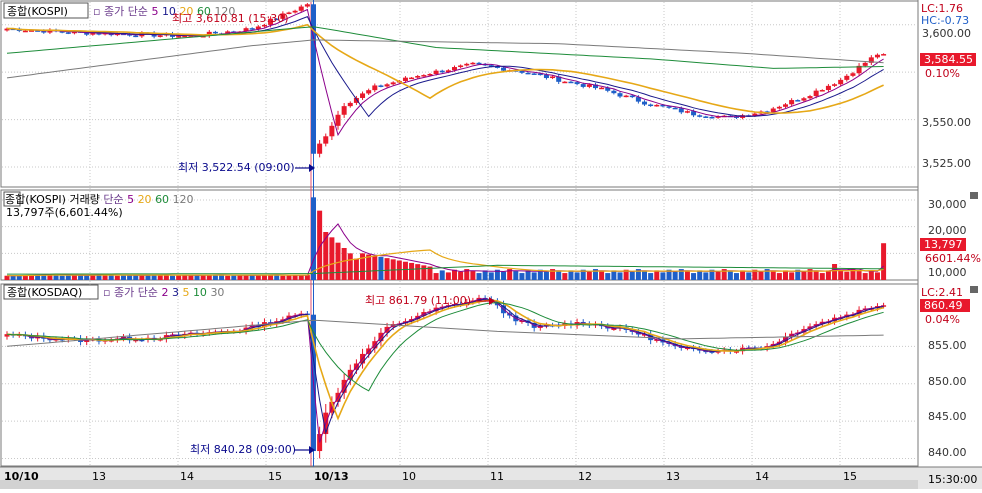  Describe the element at coordinates (236, 167) in the screenshot. I see `kospi-low-label: 최저 3,522.54 (09:00)` at that location.